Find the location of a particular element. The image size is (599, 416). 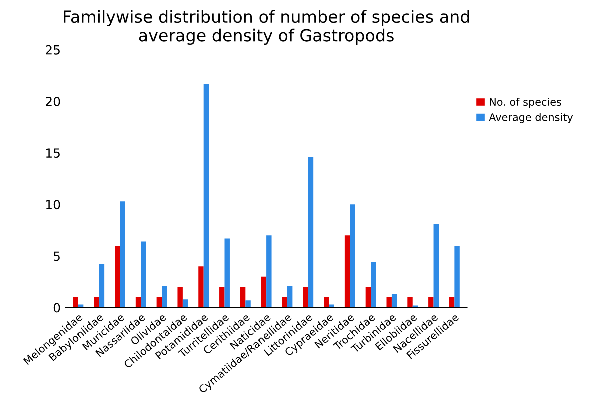

y-tick-label: 15 is located at coordinates (53, 153).